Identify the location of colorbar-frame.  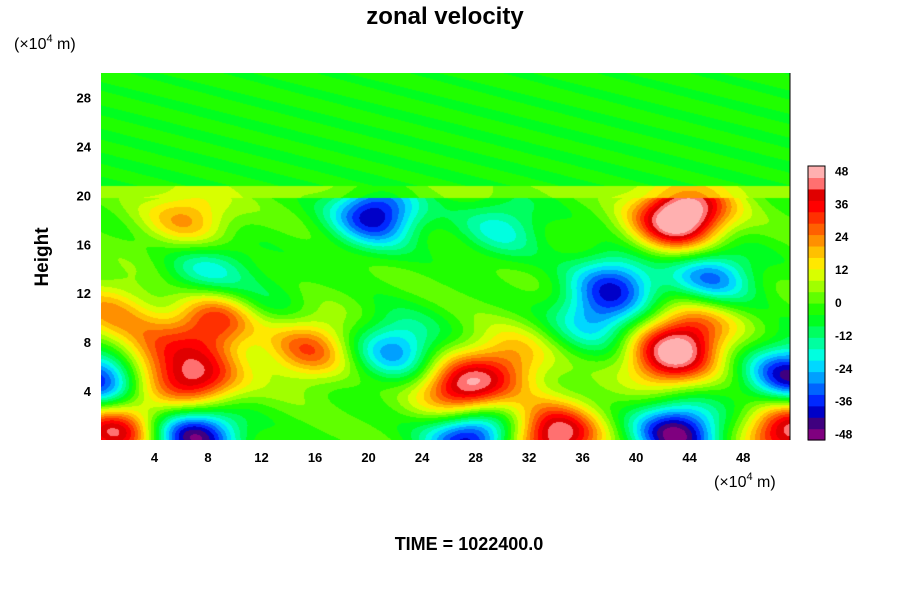
(816, 303).